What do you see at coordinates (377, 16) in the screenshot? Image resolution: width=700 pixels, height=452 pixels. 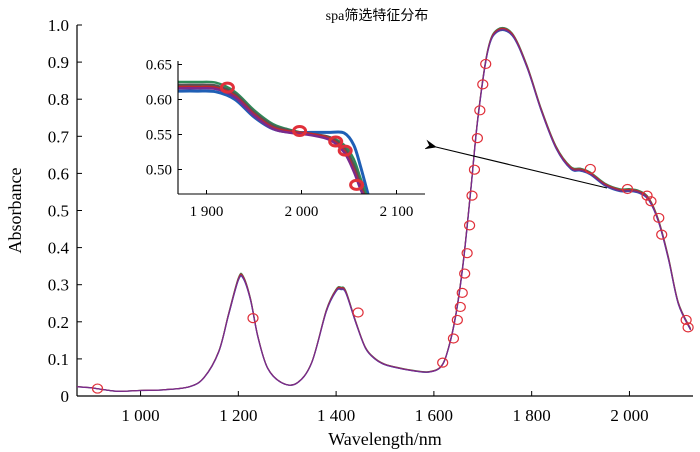 I see `chart-title: spa筛选特征分布` at bounding box center [377, 16].